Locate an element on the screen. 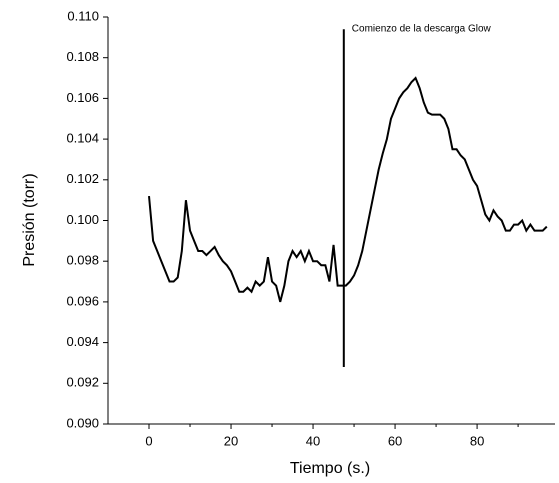  y-tick-label: 0.102 is located at coordinates (82, 178).